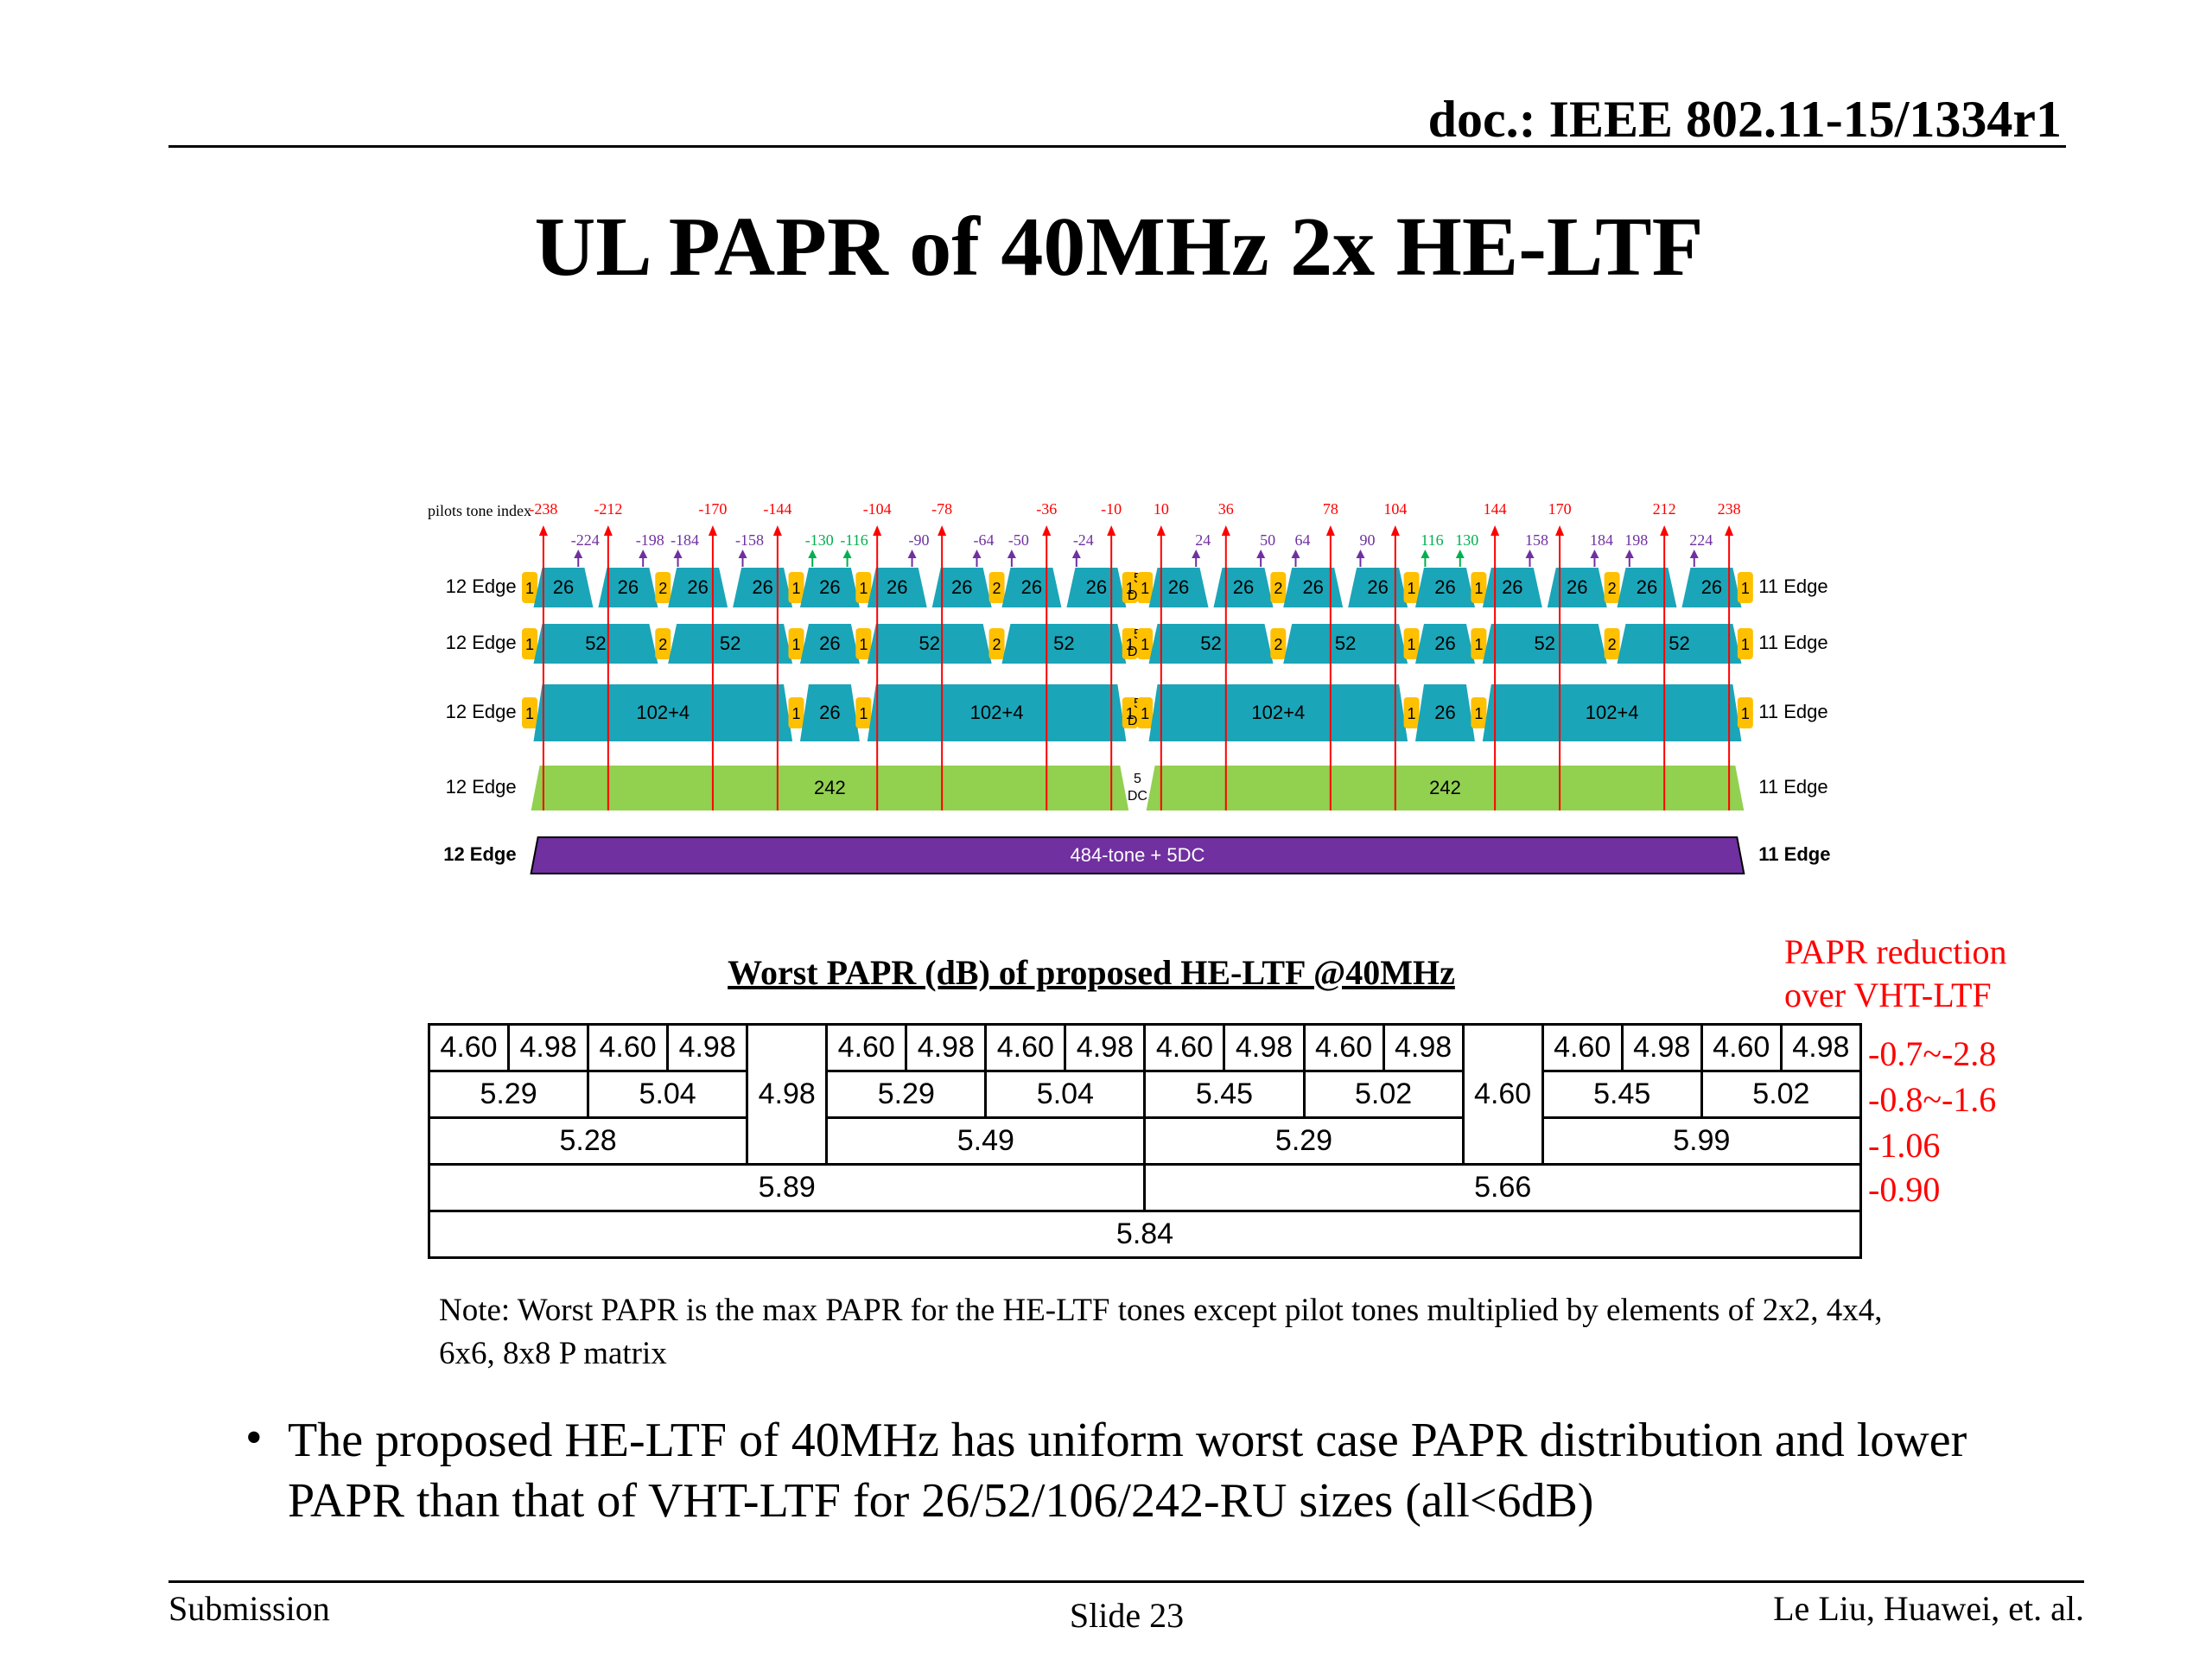  Describe the element at coordinates (1046, 509) in the screenshot. I see `pilot-index: -36` at that location.